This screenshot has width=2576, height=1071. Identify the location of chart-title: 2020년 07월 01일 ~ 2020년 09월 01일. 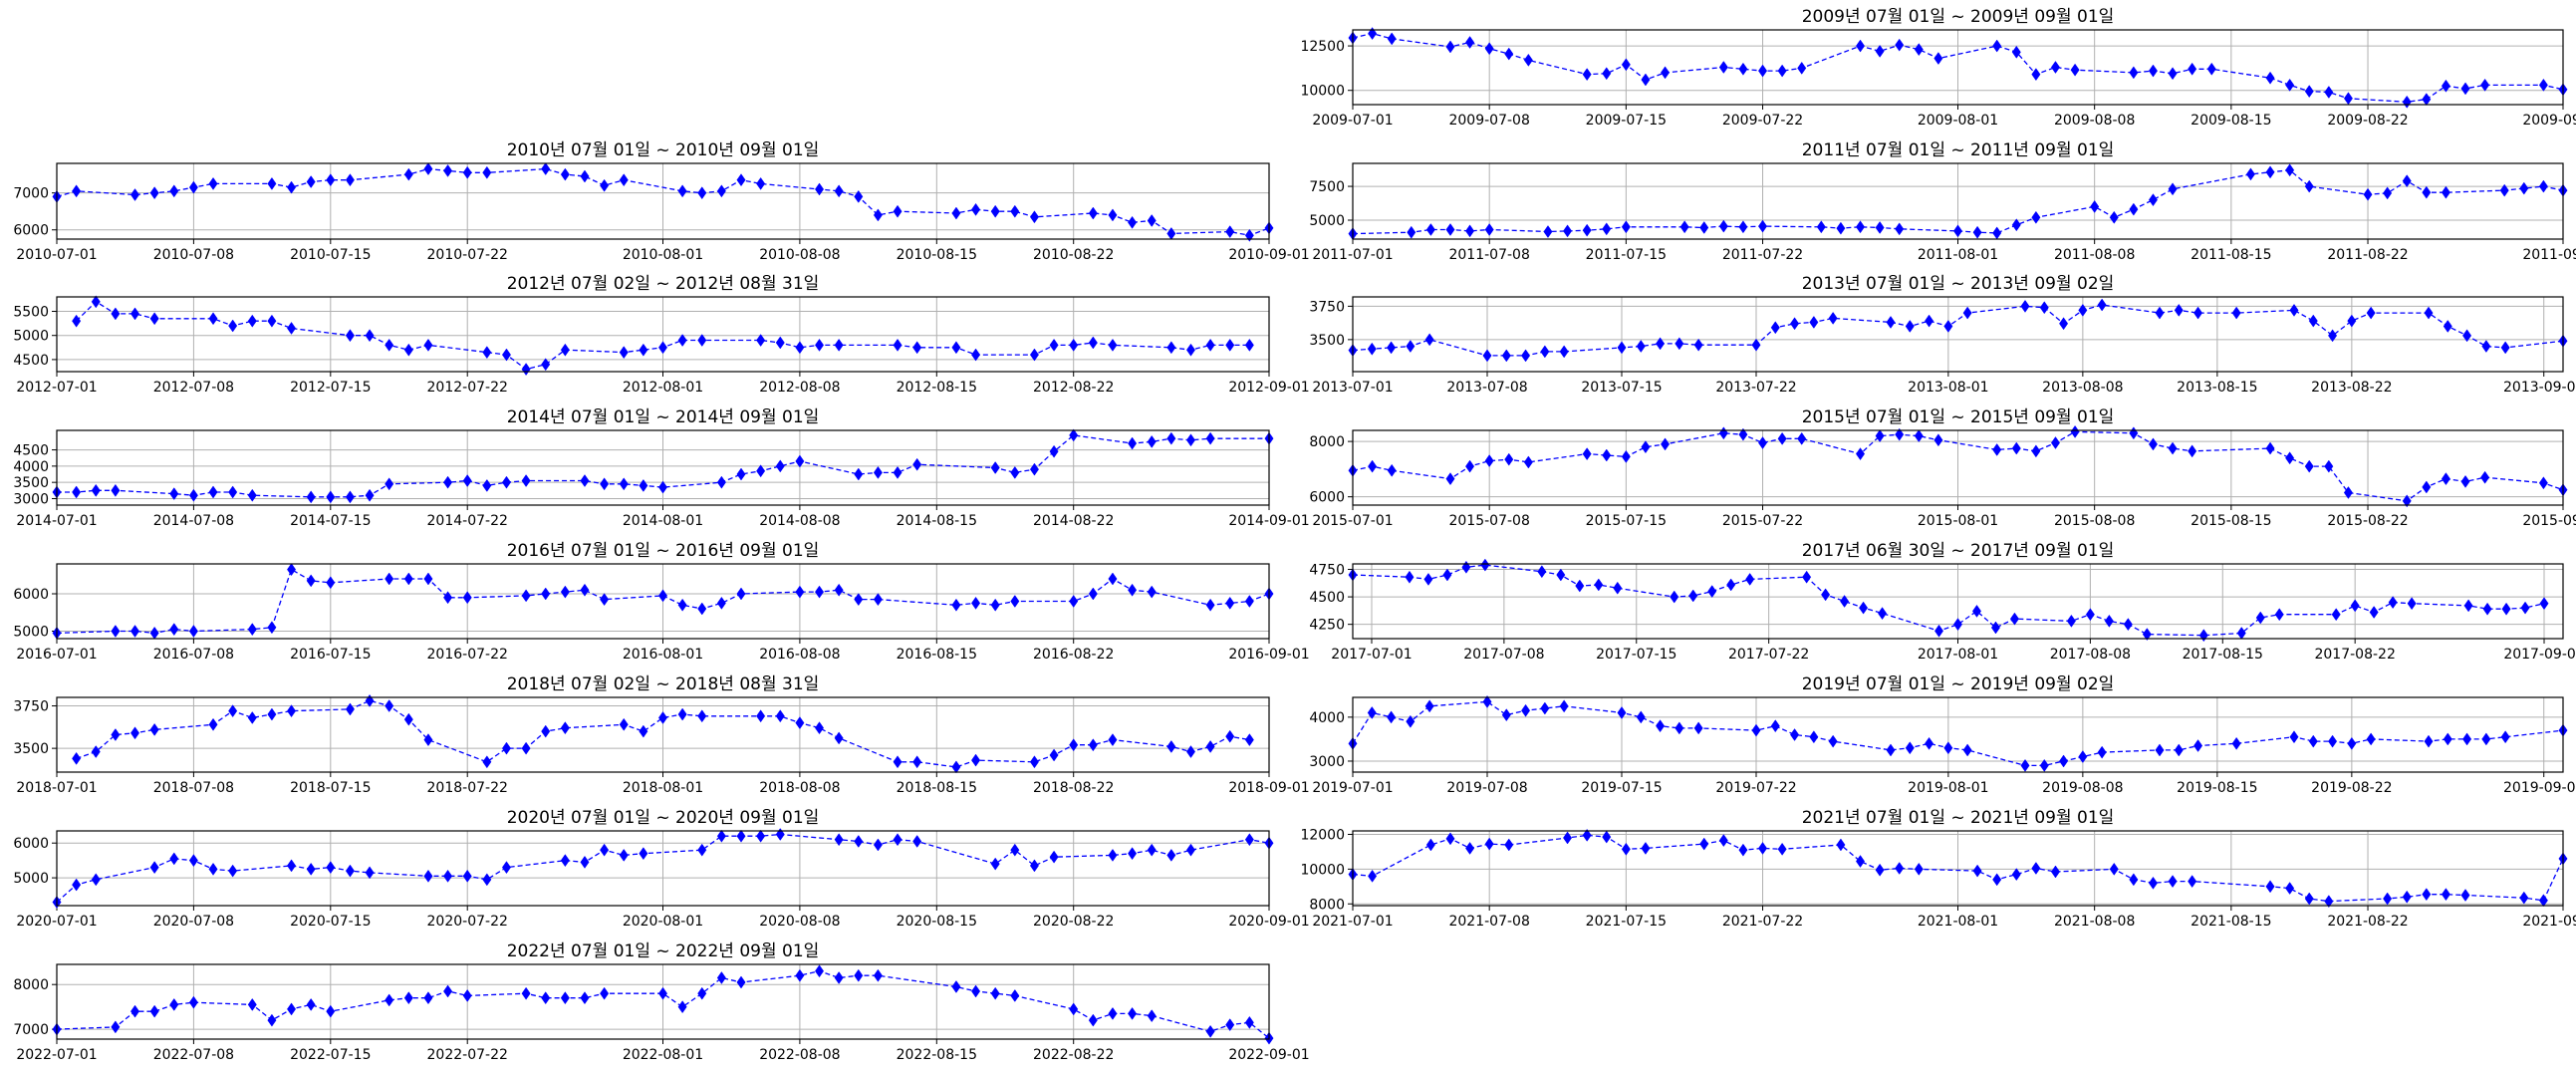
(663, 818).